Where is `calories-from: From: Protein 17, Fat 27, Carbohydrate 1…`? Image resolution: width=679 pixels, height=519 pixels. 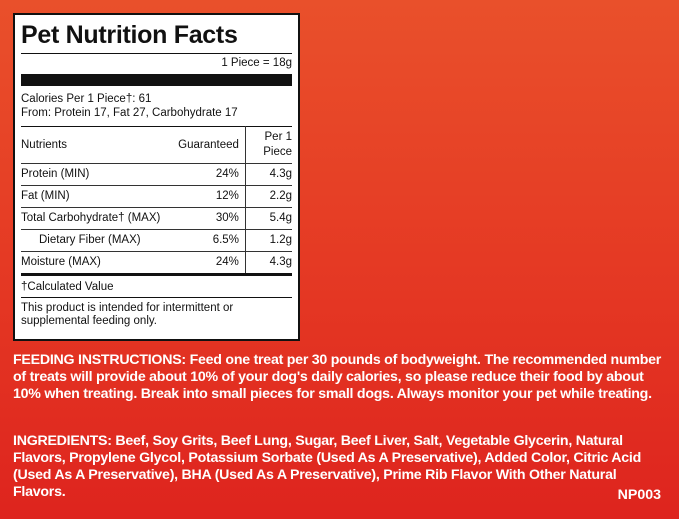 calories-from: From: Protein 17, Fat 27, Carbohydrate 1… is located at coordinates (129, 113).